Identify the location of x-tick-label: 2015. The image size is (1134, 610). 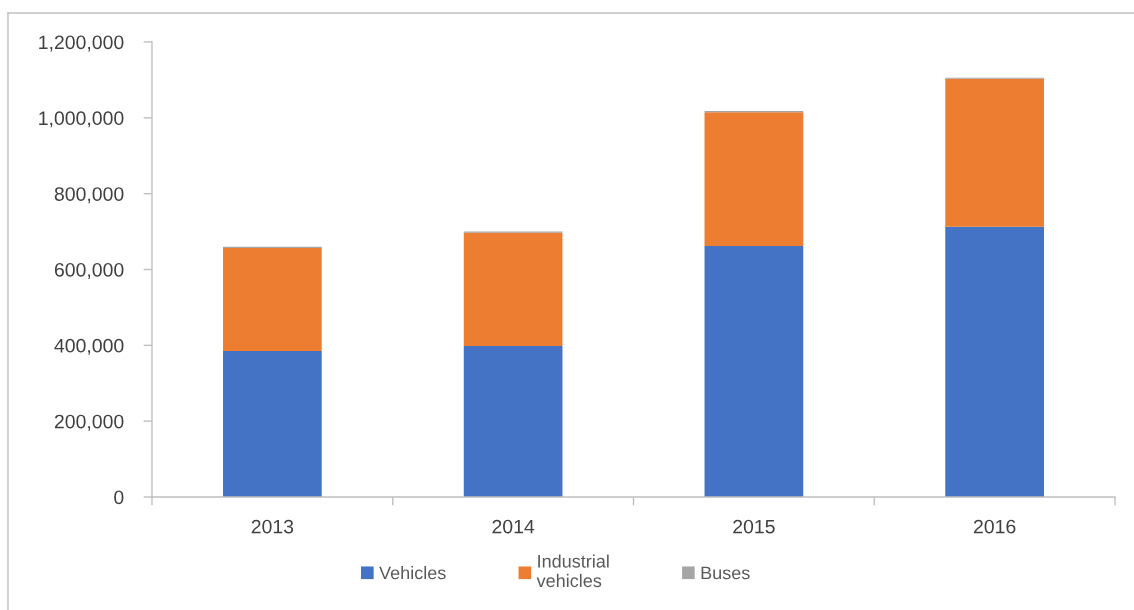
(754, 526).